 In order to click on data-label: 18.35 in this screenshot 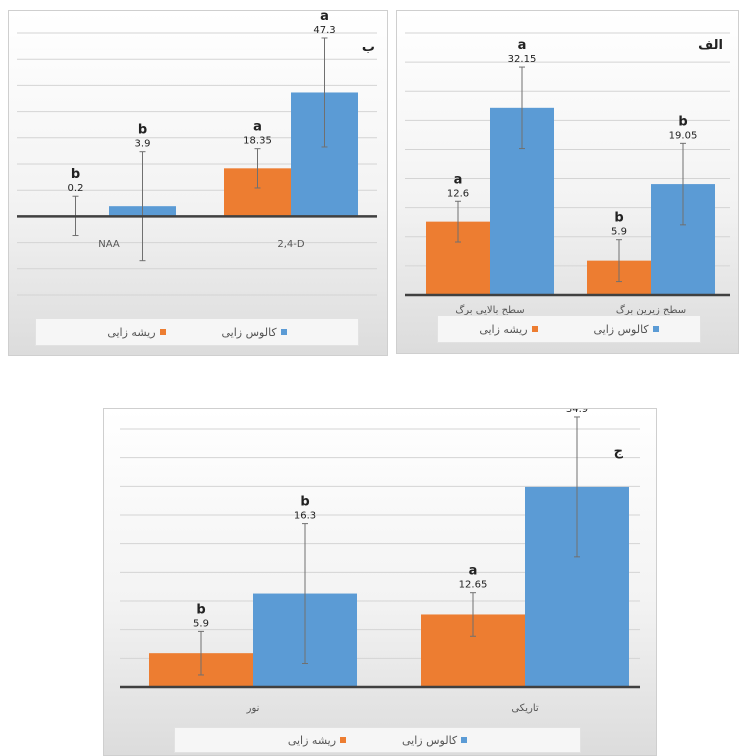, I will do `click(257, 141)`.